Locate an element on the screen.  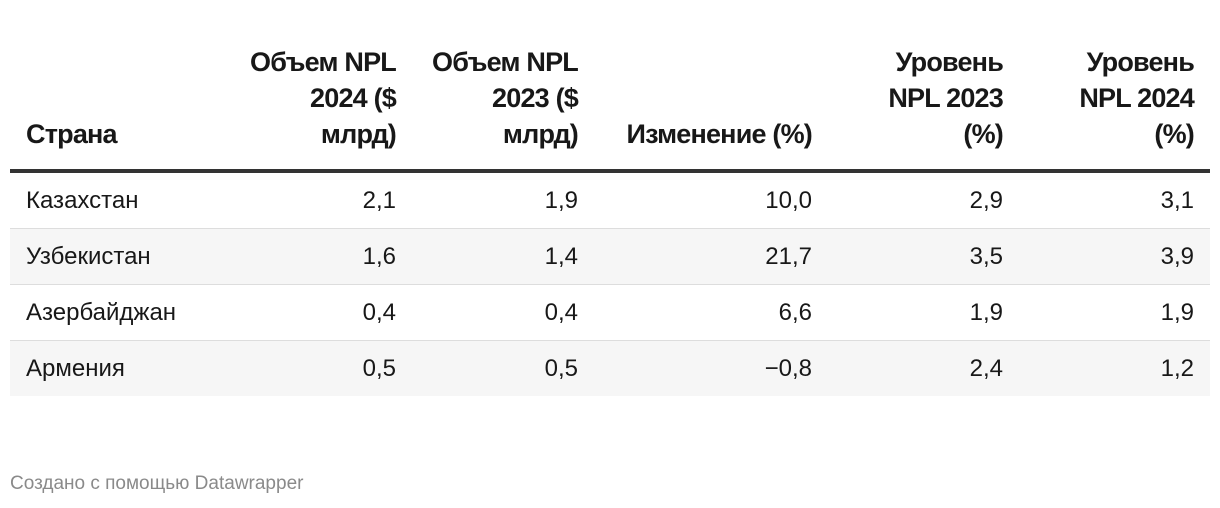
column-header-npl-level-2023: Уровень NPL 2023 (%) is located at coordinates (923, 108).